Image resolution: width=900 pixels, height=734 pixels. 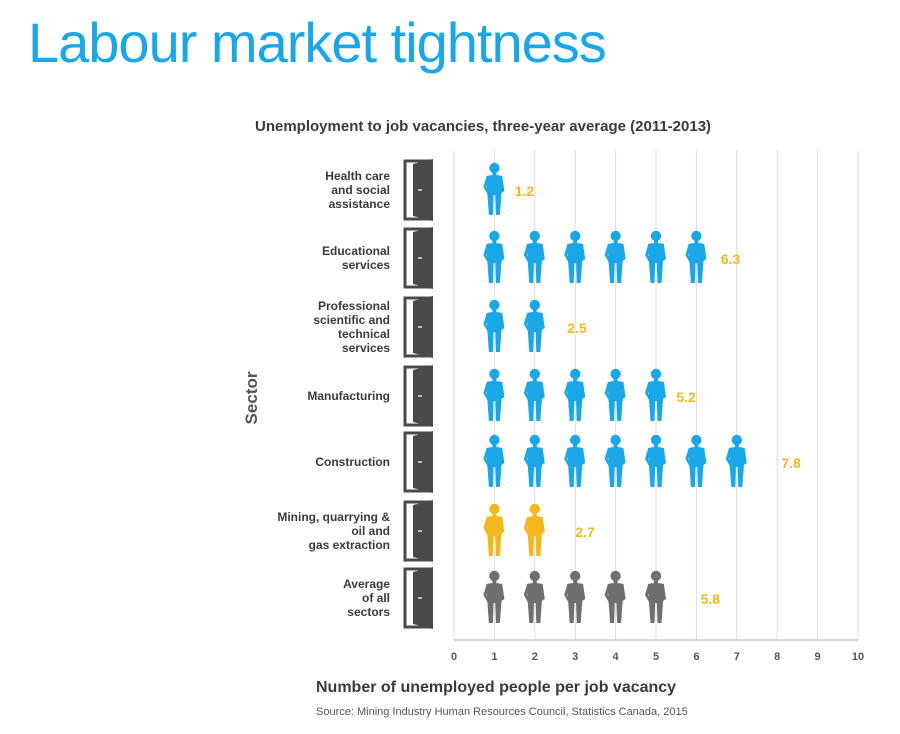 What do you see at coordinates (791, 463) in the screenshot?
I see `data-label: 7.8` at bounding box center [791, 463].